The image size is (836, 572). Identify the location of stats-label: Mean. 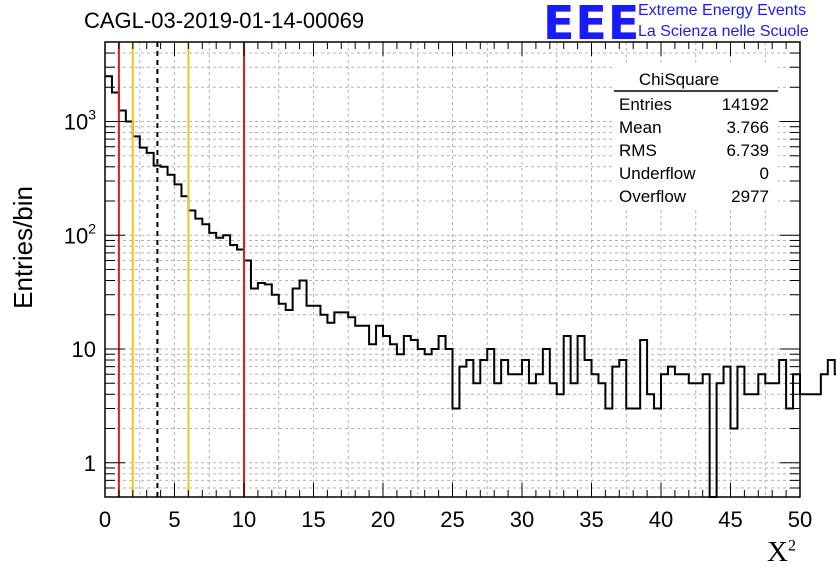
(640, 127).